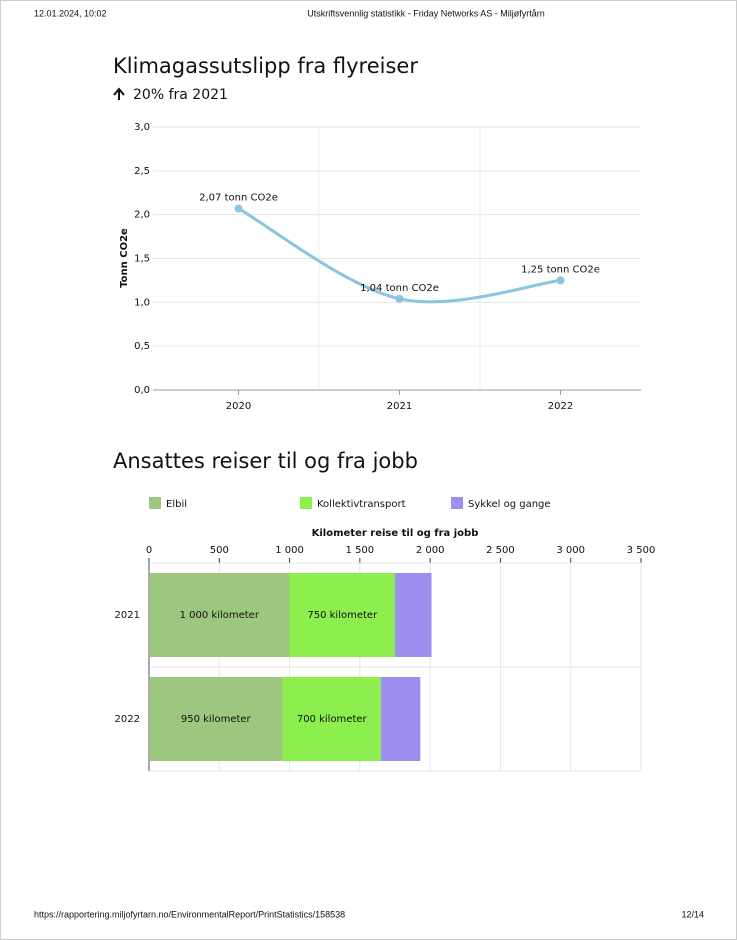  Describe the element at coordinates (142, 302) in the screenshot. I see `y-tick-label: 1,0` at that location.